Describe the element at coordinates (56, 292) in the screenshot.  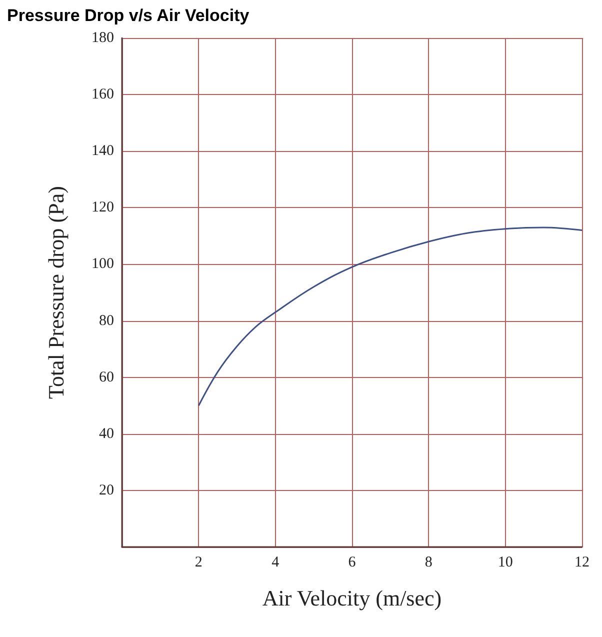
I see `y-axis-title: Total Pressure drop (Pa)` at that location.